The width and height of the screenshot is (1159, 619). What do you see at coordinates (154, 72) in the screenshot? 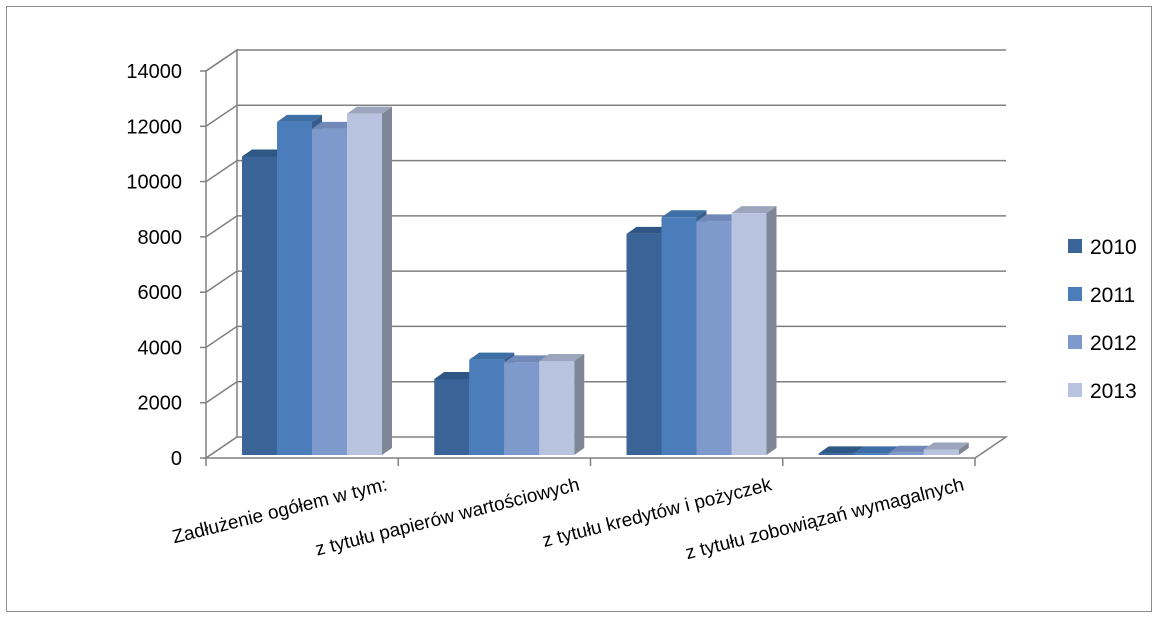
I see `y-tick-label: 14000` at bounding box center [154, 72].